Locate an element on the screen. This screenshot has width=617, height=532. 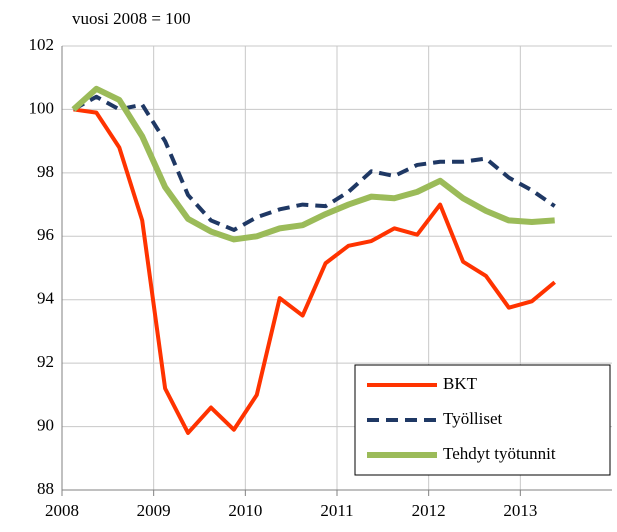
y-tick-label: 92 is located at coordinates (45, 361).